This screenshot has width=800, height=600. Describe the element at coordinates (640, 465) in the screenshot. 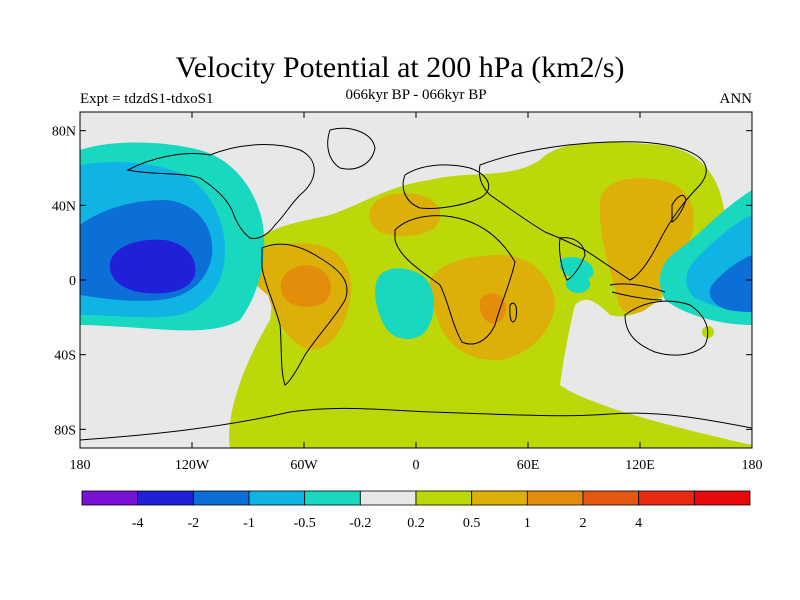

I see `x-tick-label: 120E` at that location.